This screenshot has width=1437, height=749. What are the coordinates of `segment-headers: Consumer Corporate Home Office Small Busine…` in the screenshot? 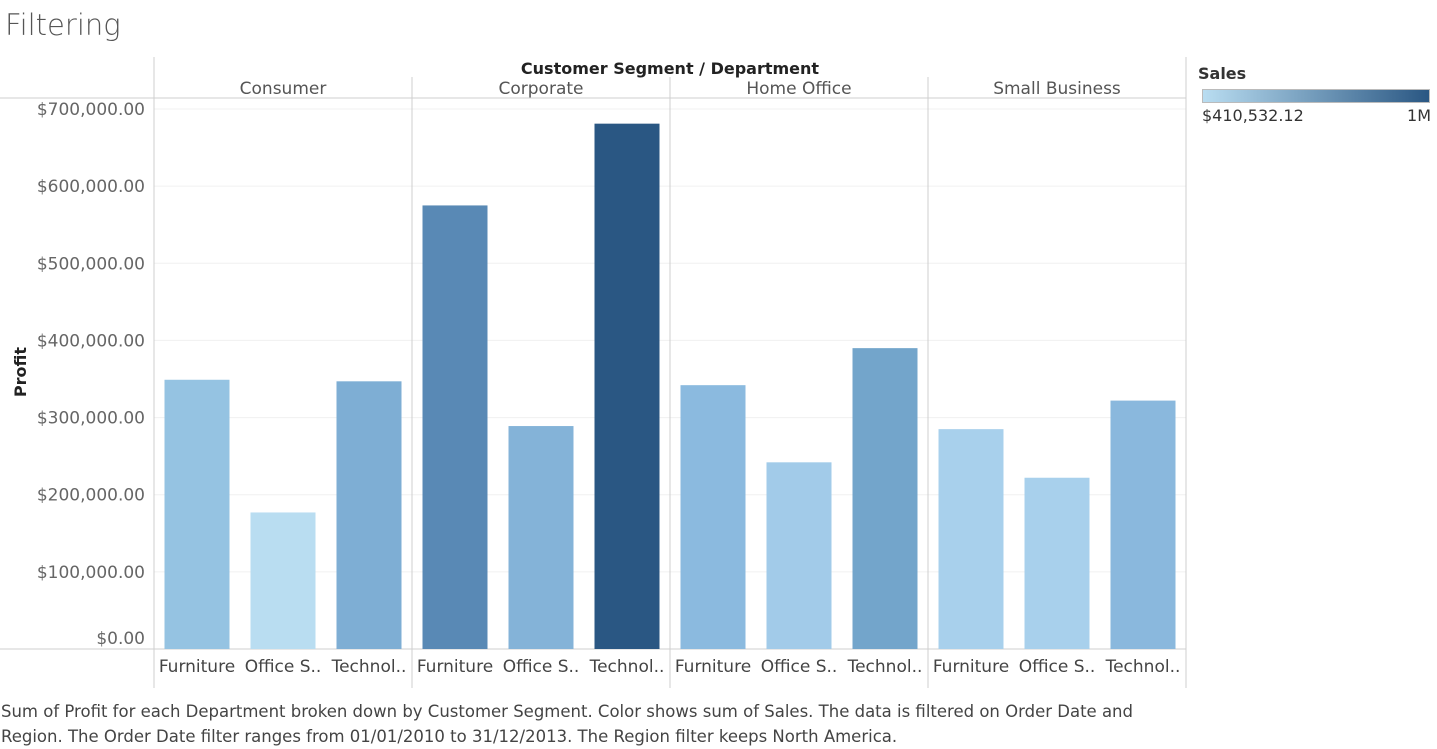 It's located at (680, 89).